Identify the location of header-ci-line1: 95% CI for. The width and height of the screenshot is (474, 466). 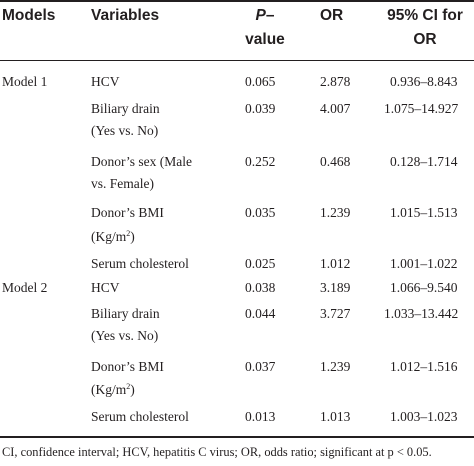
(425, 15).